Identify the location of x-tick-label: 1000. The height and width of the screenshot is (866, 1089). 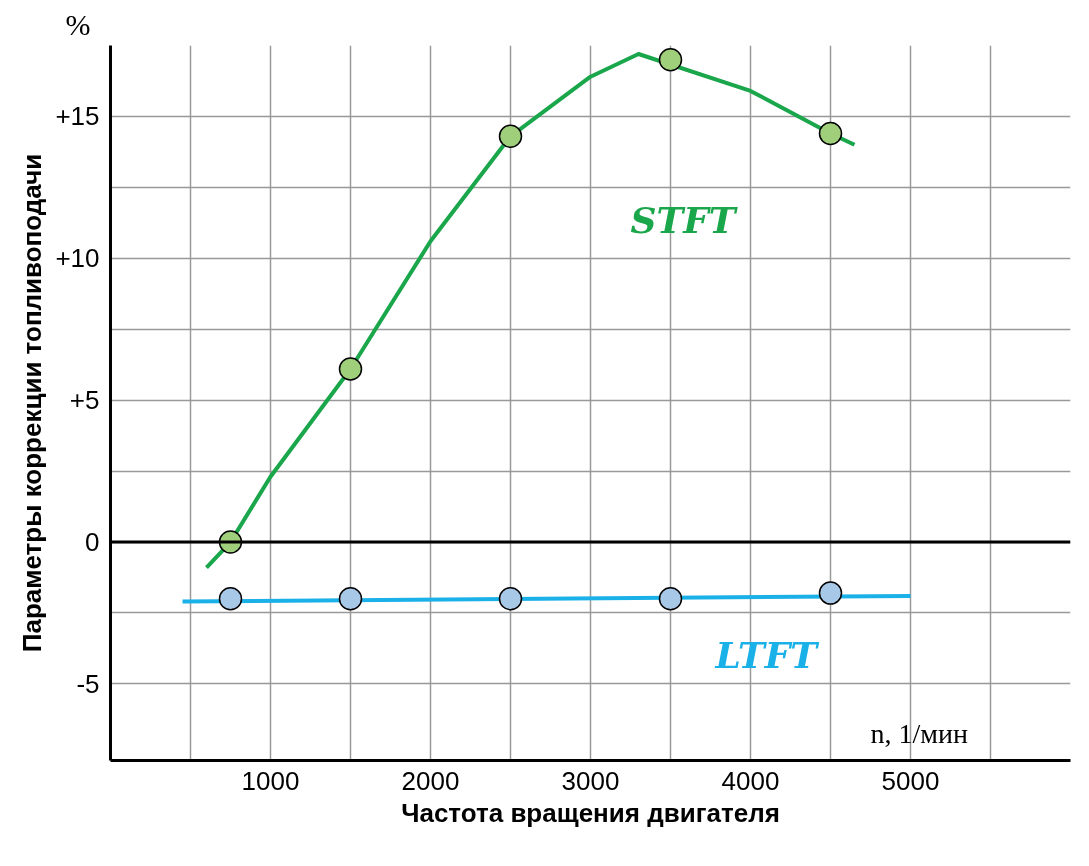
(270, 780).